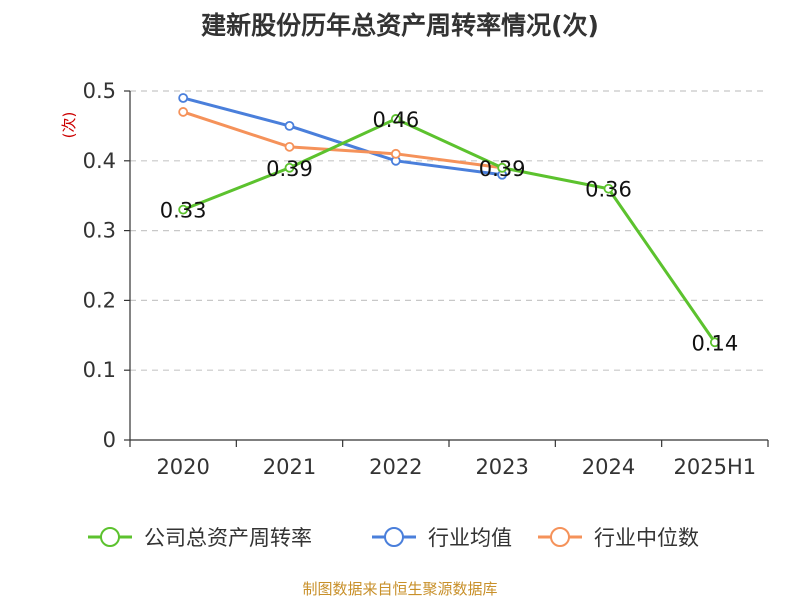  What do you see at coordinates (470, 538) in the screenshot?
I see `legend-label: 行业均值` at bounding box center [470, 538].